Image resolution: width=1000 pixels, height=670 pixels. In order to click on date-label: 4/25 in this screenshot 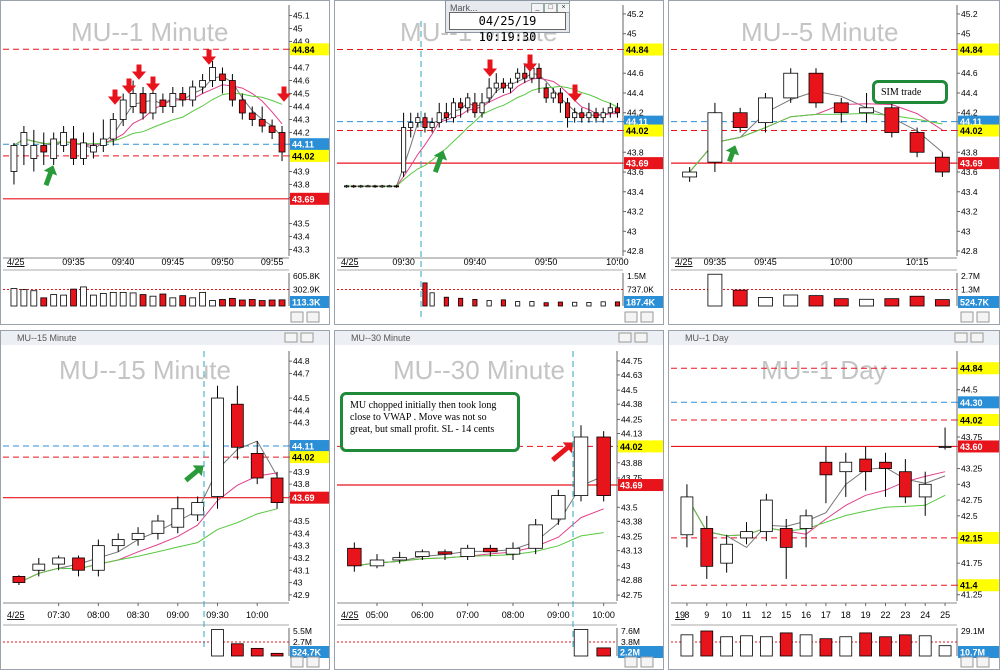, I will do `click(350, 262)`.